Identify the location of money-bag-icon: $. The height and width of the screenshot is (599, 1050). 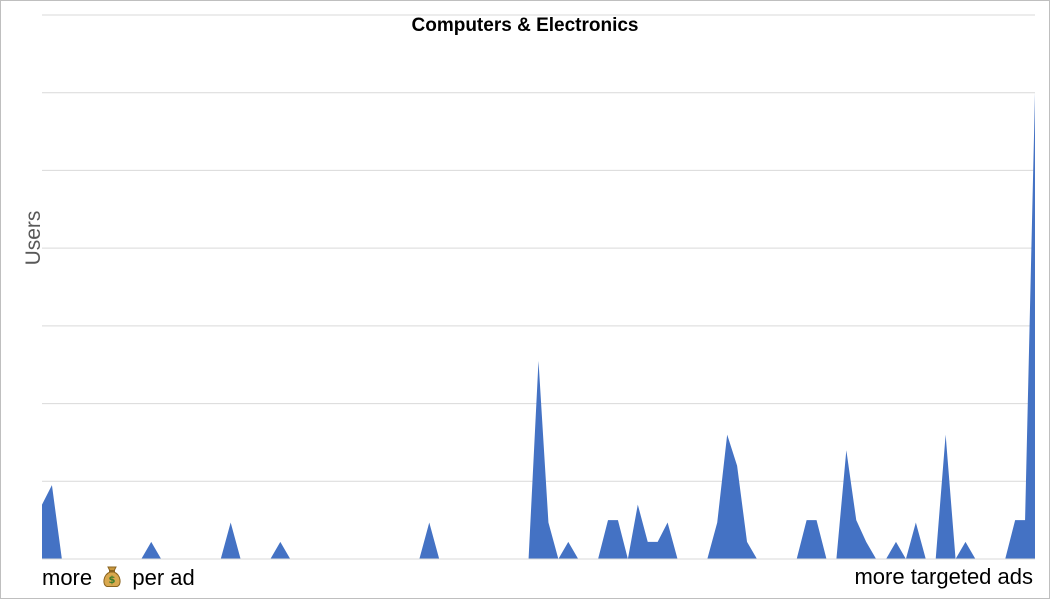
(112, 579).